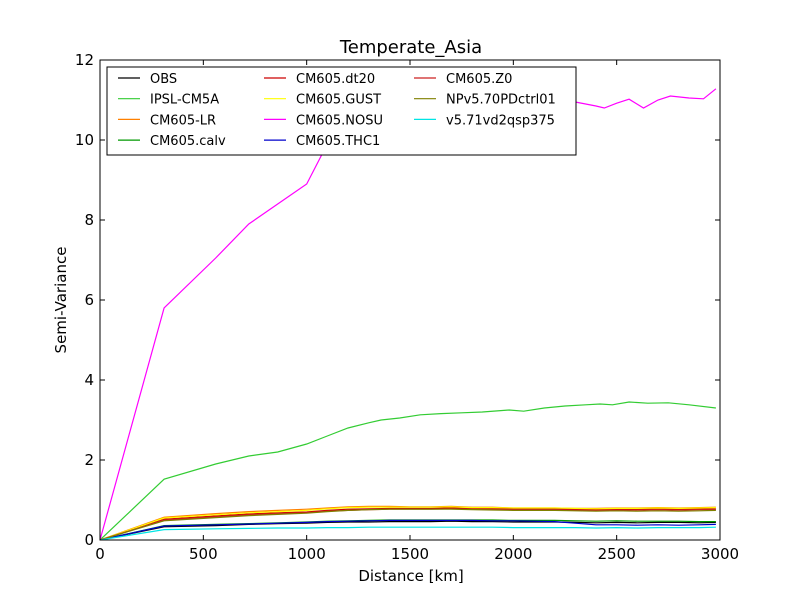 This screenshot has width=800, height=604. What do you see at coordinates (339, 120) in the screenshot?
I see `legend-label: CM605.NOSU` at bounding box center [339, 120].